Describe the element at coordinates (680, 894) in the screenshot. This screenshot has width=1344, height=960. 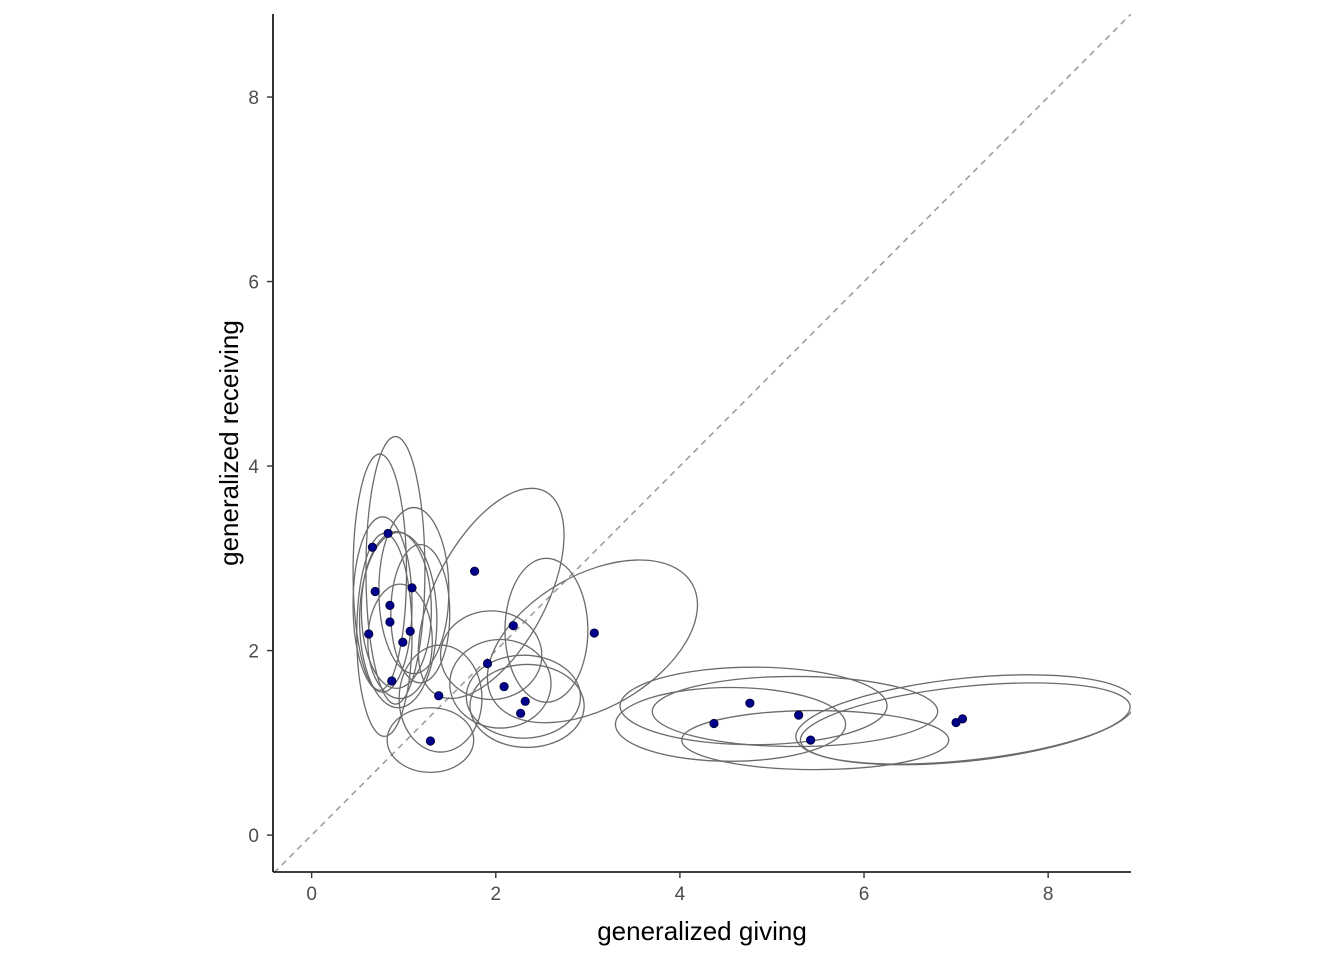
I see `x-tick-label: 4` at that location.